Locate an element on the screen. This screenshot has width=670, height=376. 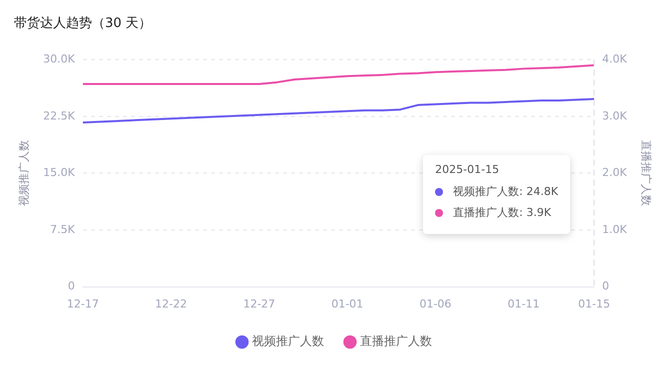
annotation: 视频推广人数: 24.8K is located at coordinates (505, 192).